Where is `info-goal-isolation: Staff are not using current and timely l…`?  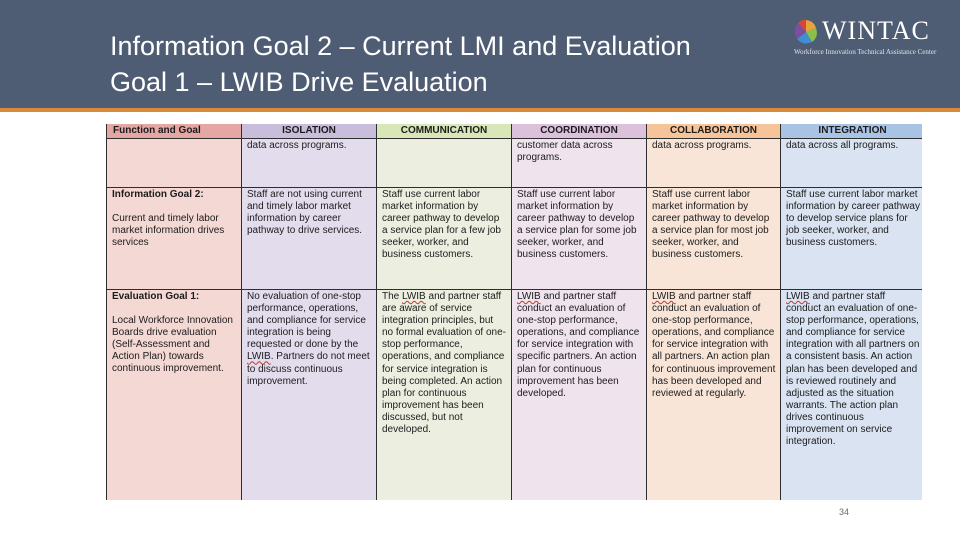 info-goal-isolation: Staff are not using current and timely l… is located at coordinates (309, 238).